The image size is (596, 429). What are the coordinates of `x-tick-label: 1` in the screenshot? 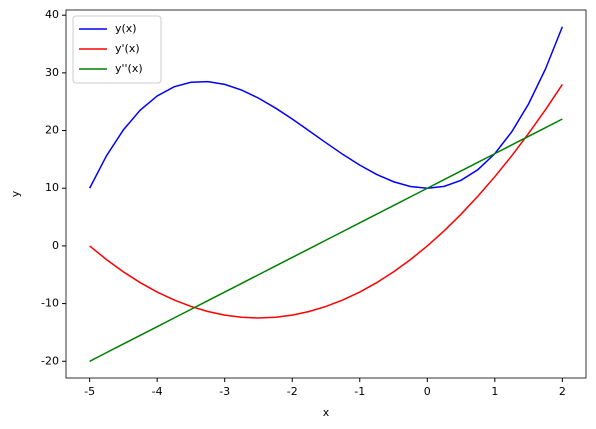 It's located at (494, 391).